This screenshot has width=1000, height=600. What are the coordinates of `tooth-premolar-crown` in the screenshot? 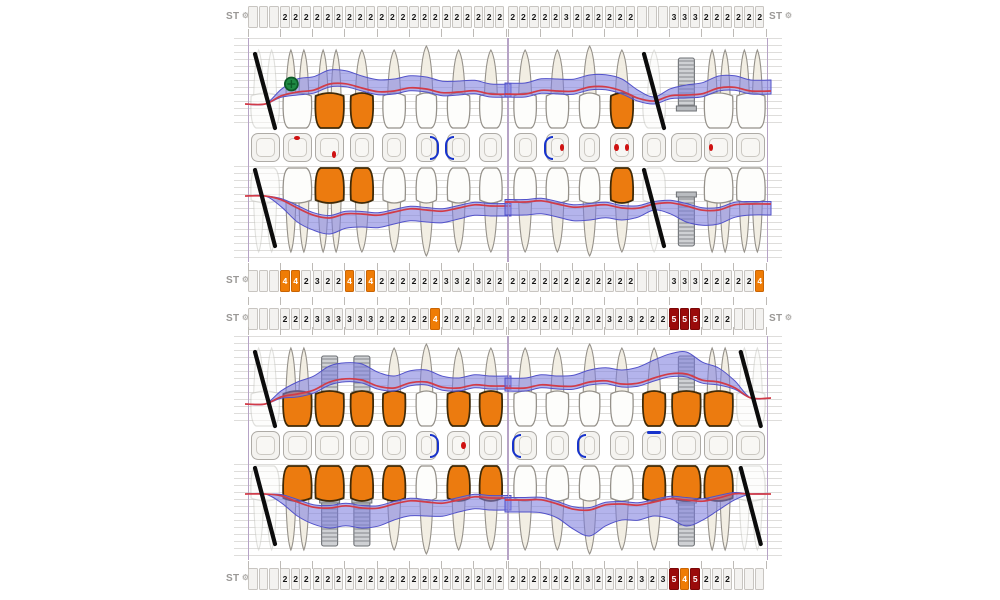 It's located at (362, 210).